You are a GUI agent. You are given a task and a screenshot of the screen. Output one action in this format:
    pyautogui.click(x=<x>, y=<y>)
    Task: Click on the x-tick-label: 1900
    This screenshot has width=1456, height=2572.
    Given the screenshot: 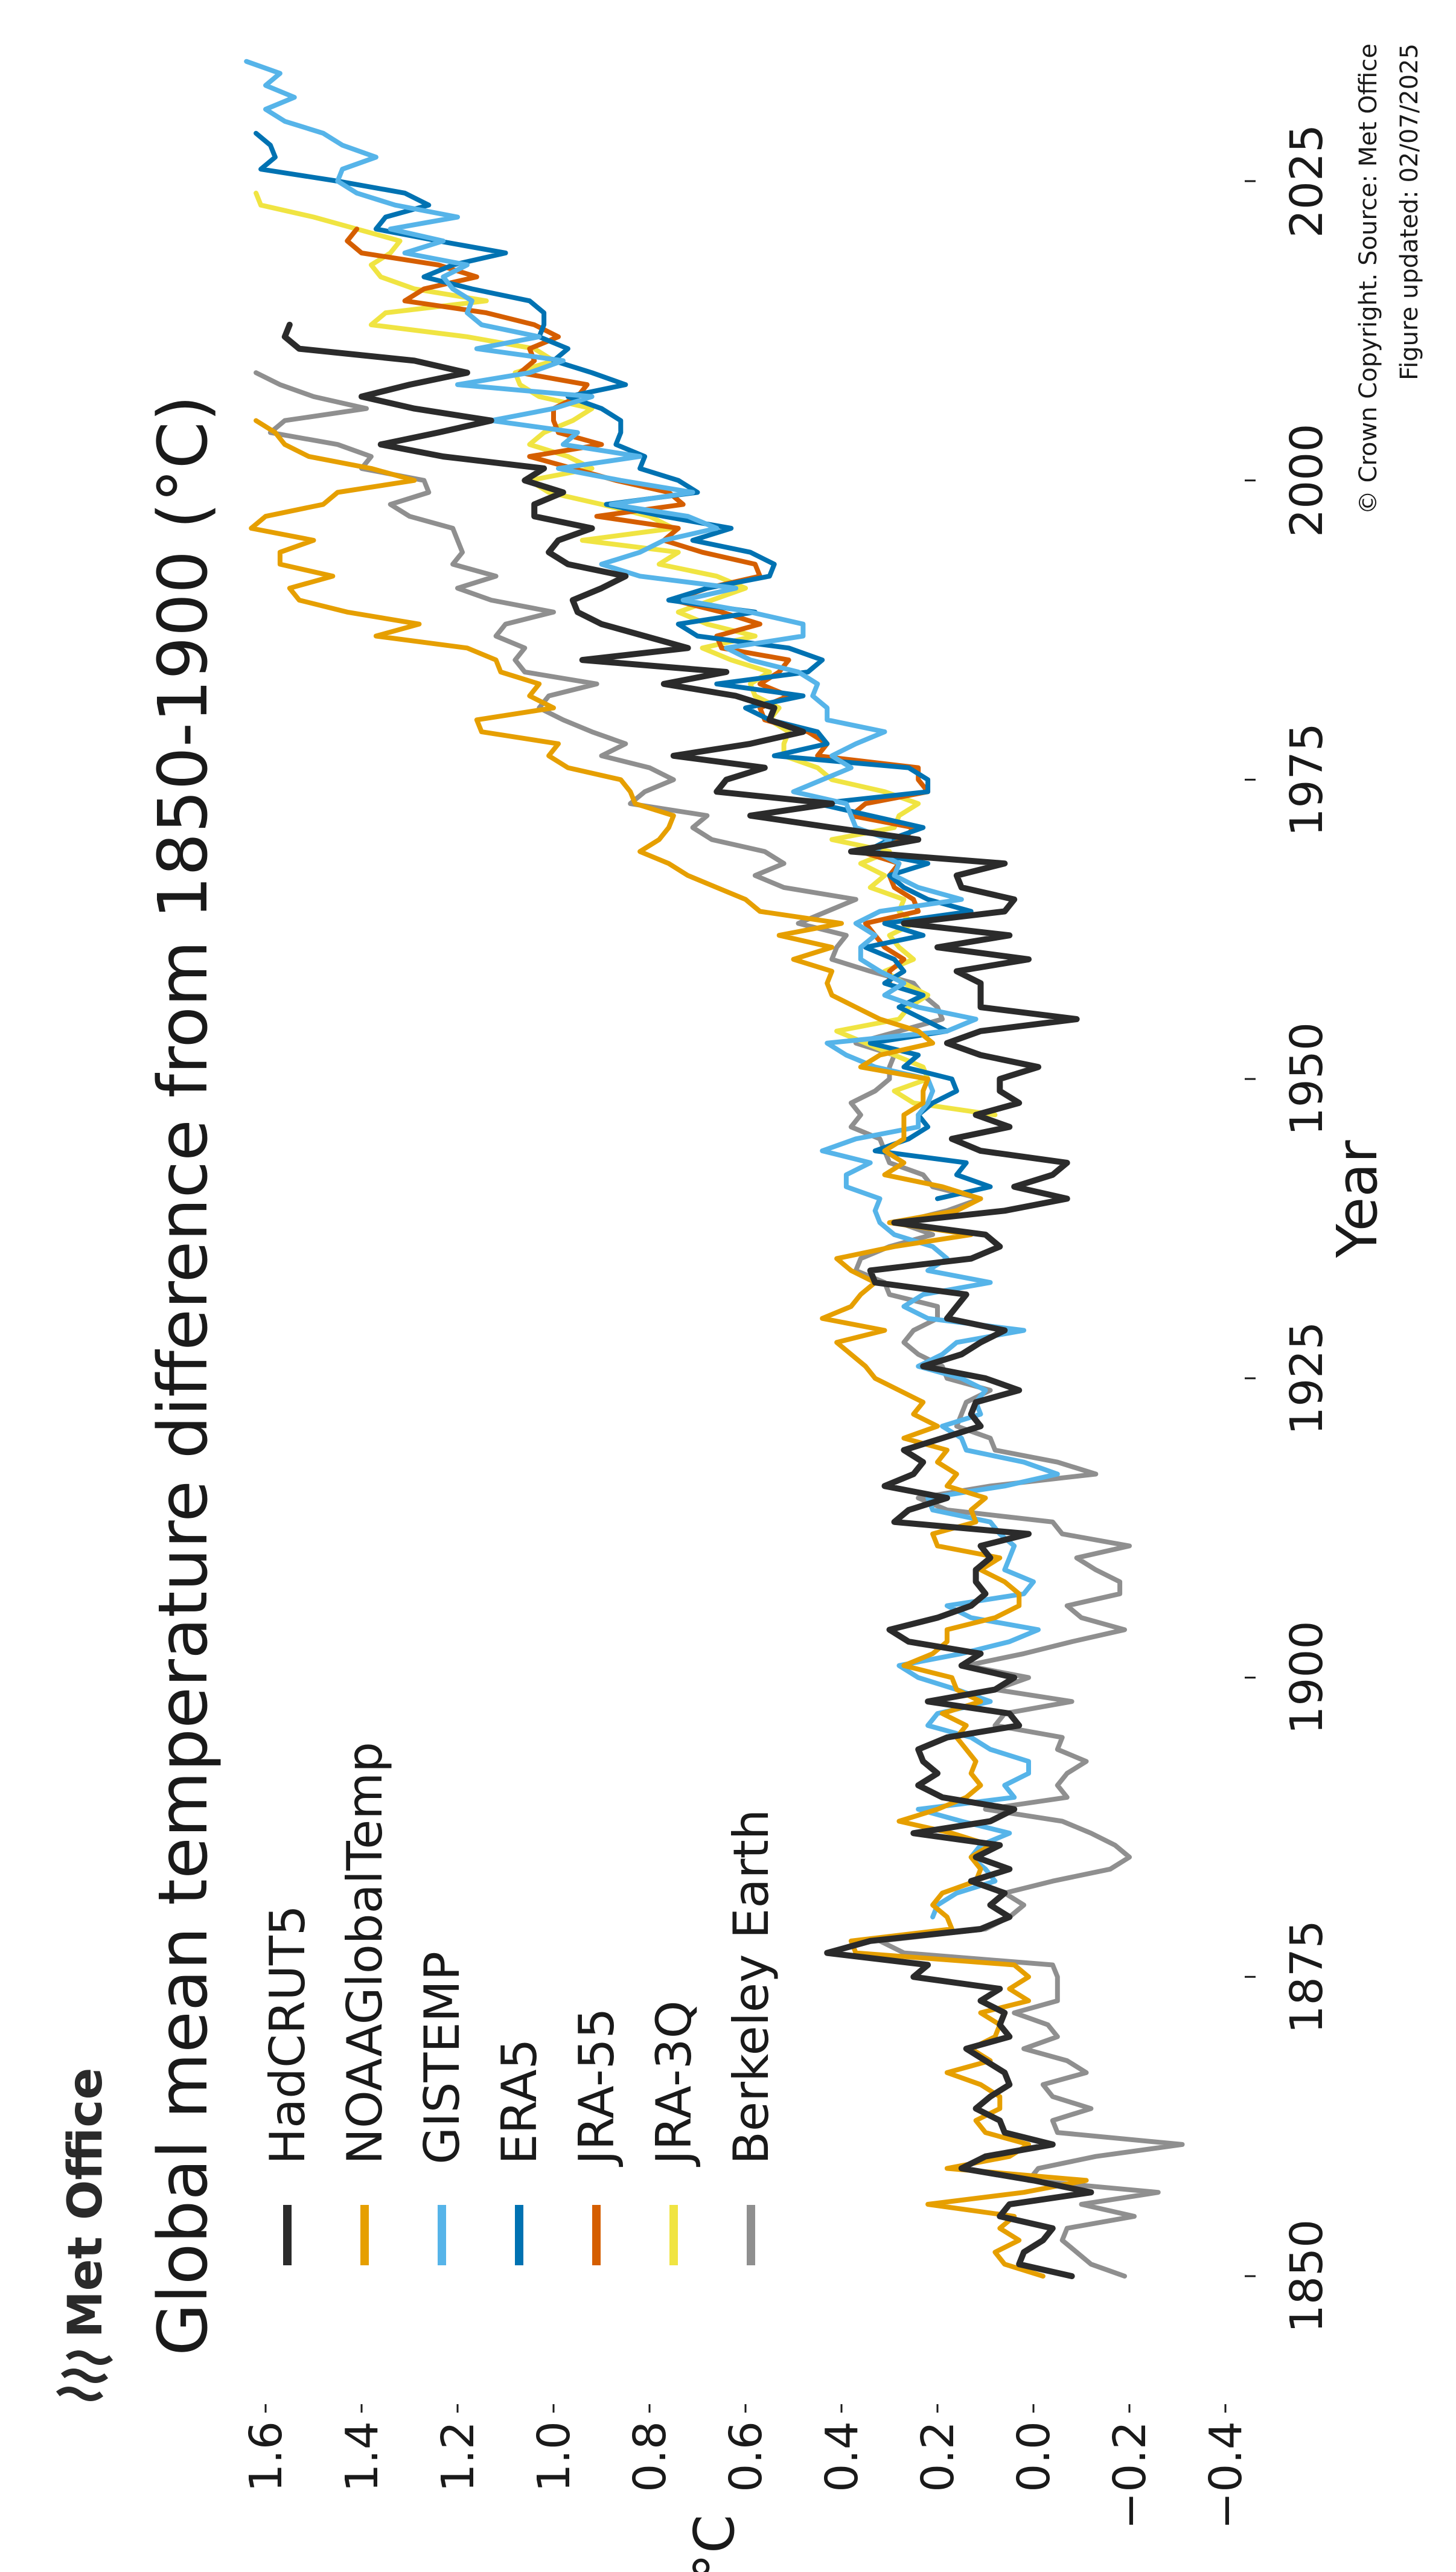 What is the action you would take?
    pyautogui.click(x=1307, y=1677)
    